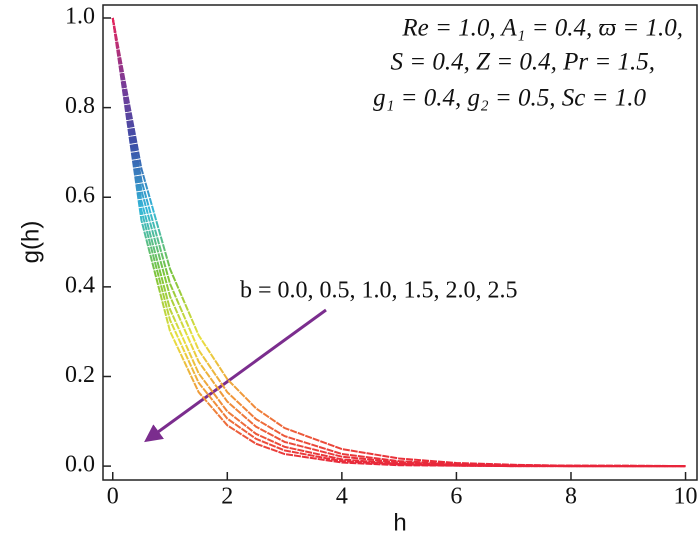 Image resolution: width=700 pixels, height=543 pixels. I want to click on y-tick-label: 0.8, so click(80, 106).